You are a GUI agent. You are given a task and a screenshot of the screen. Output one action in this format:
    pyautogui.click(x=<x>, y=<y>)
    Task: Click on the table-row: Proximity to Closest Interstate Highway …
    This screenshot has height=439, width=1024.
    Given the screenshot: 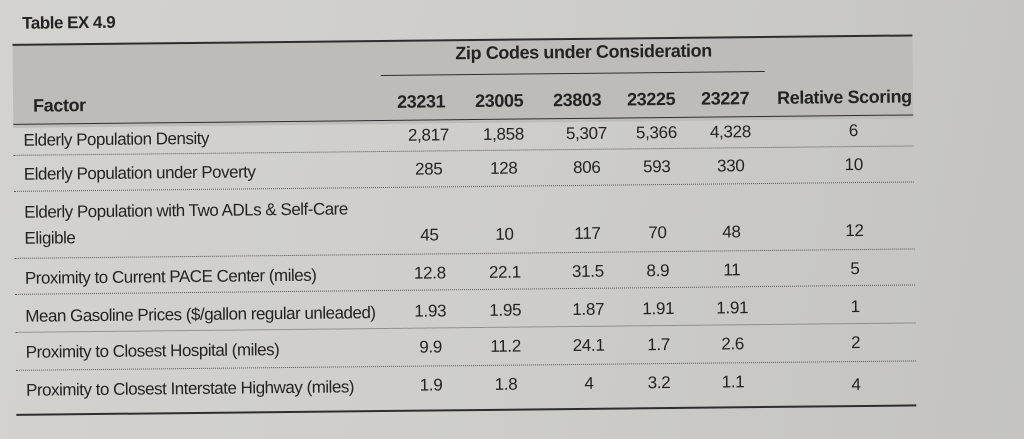 What is the action you would take?
    pyautogui.click(x=466, y=386)
    